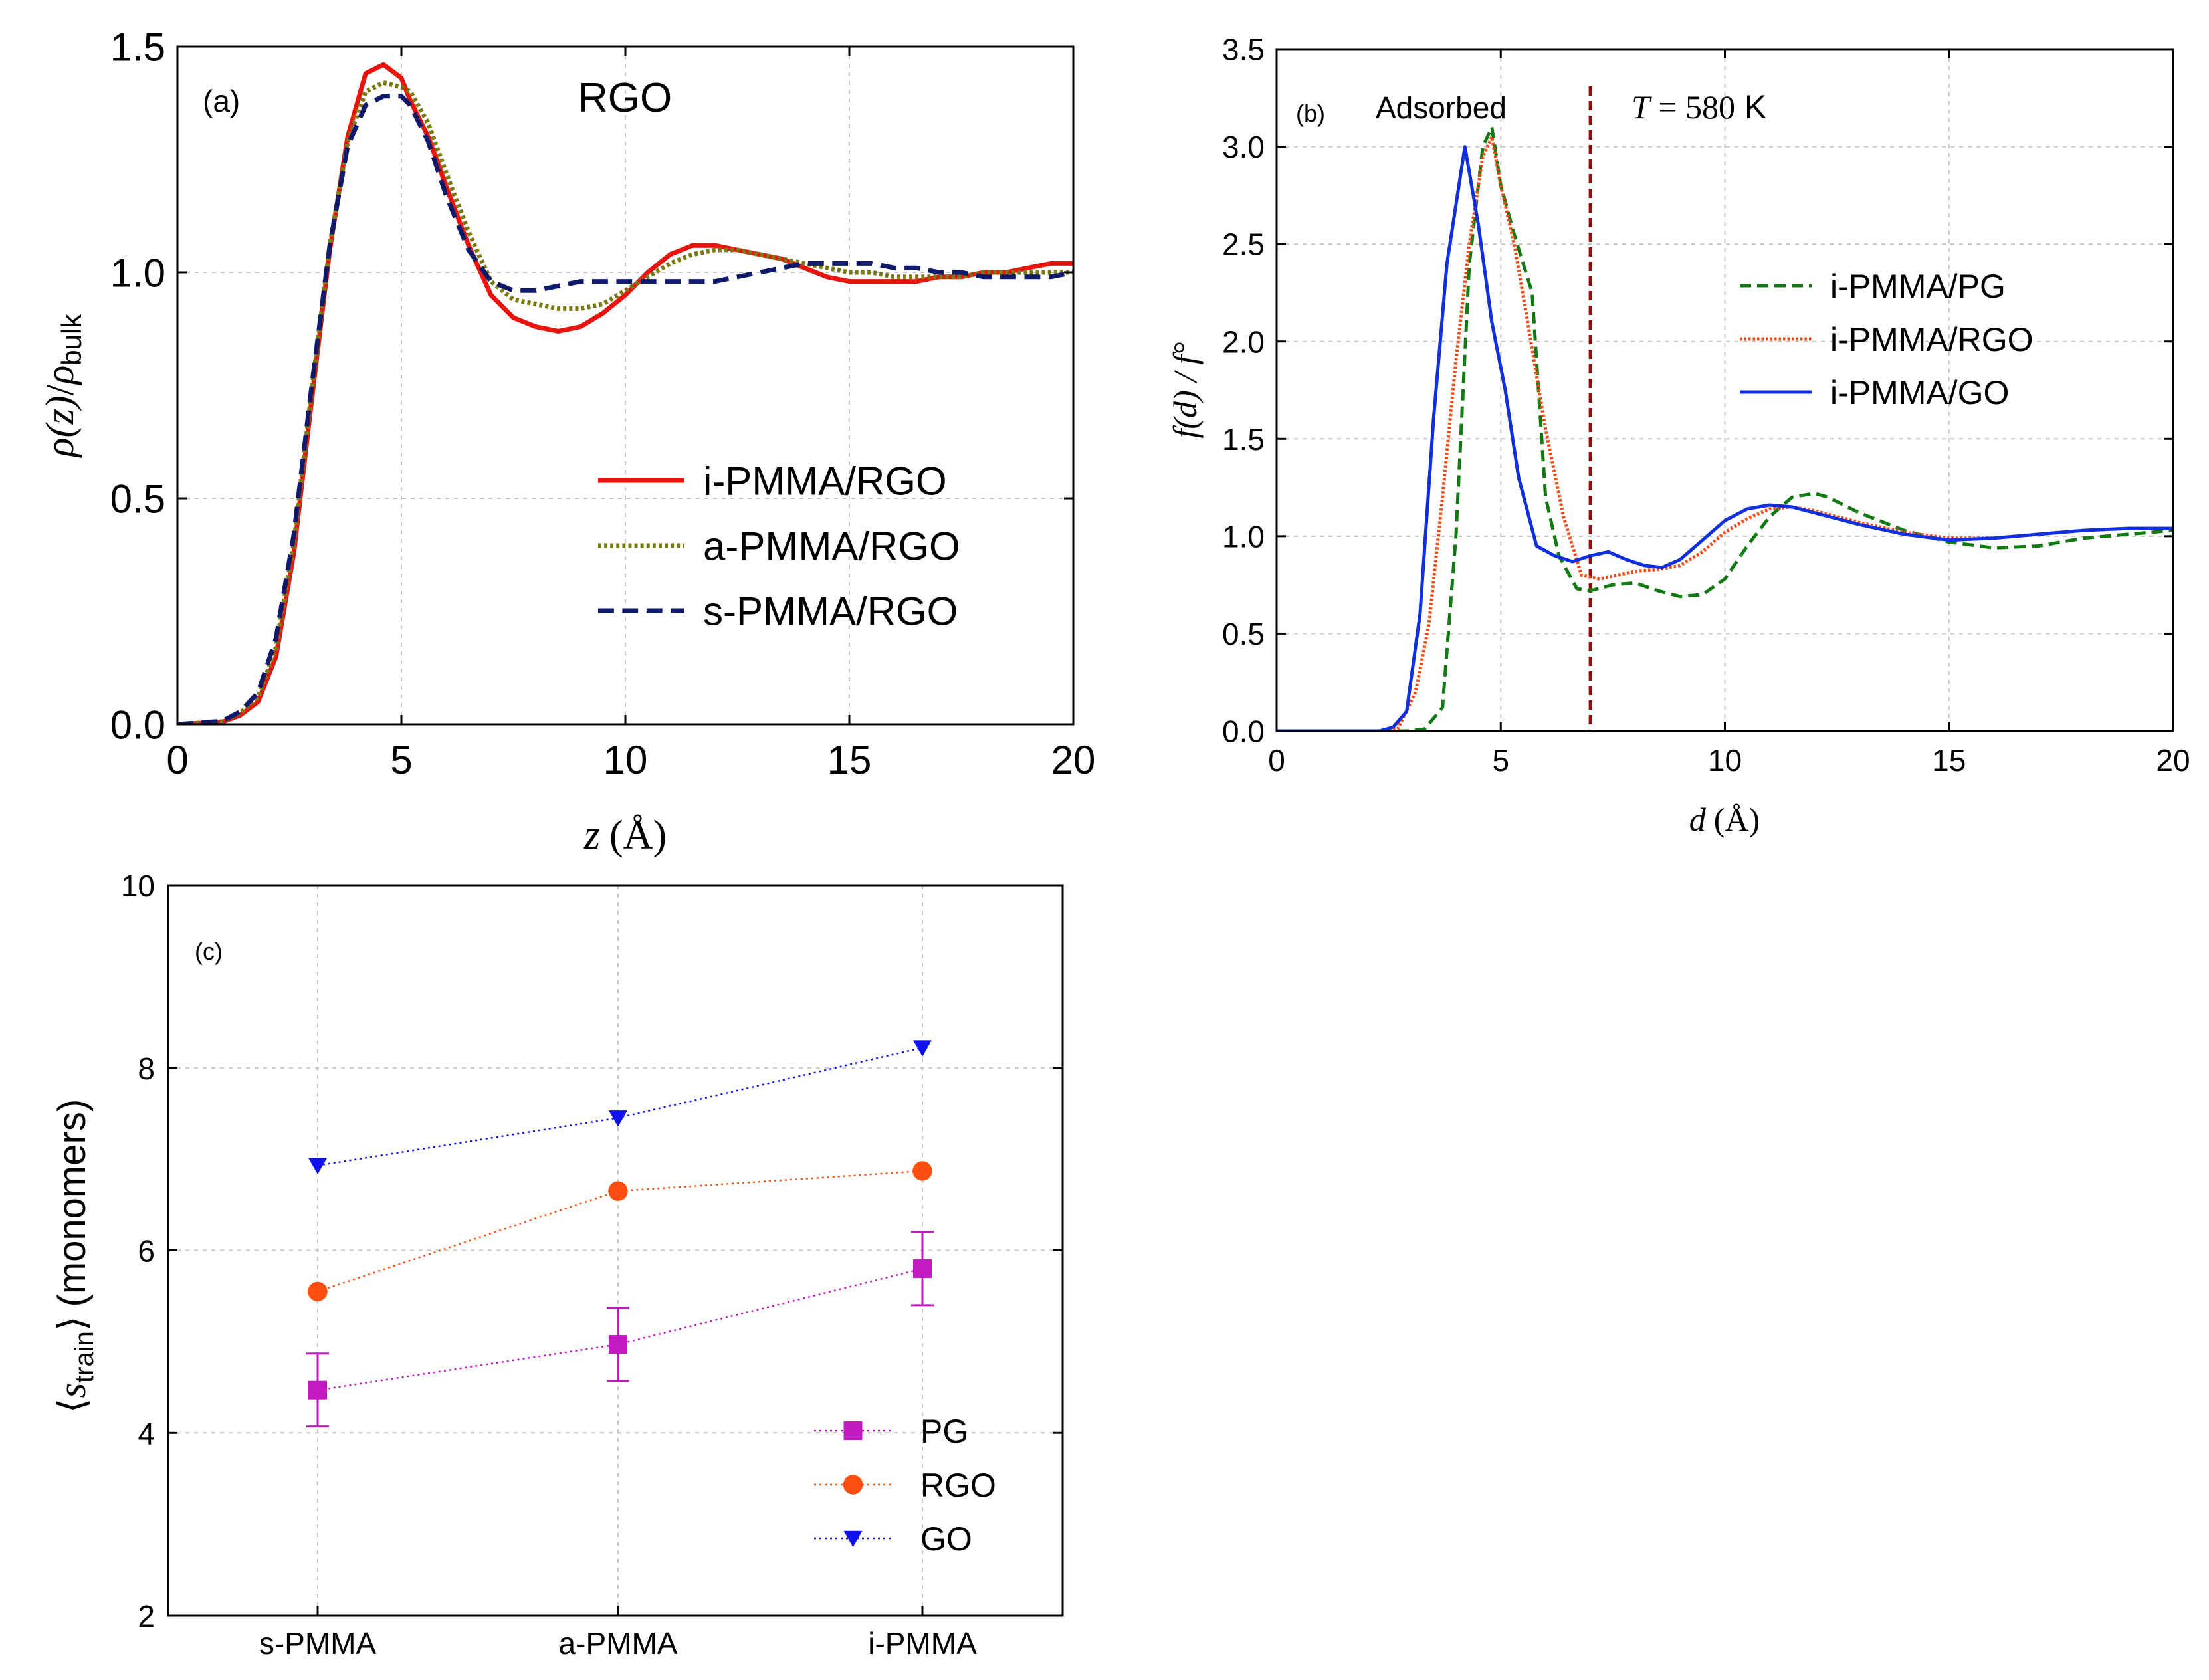 This screenshot has width=2209, height=1680. Describe the element at coordinates (1243, 341) in the screenshot. I see `y-tick-label: 2.0` at that location.